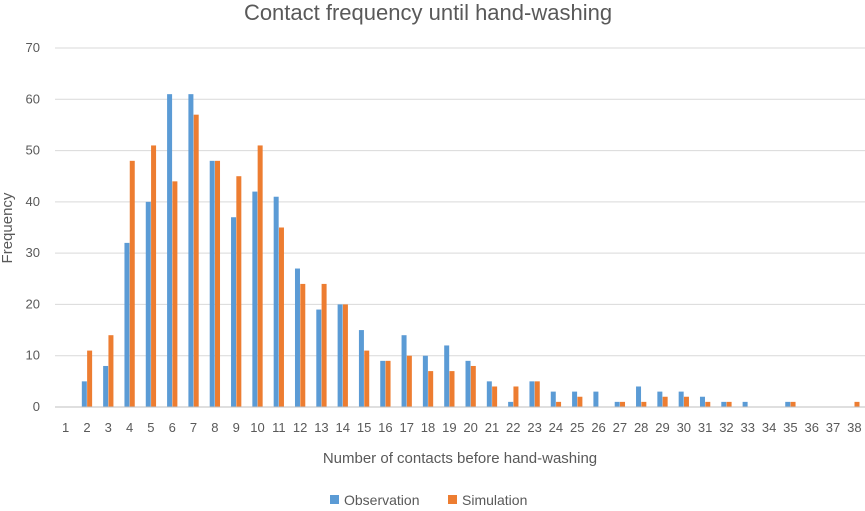  Describe the element at coordinates (769, 427) in the screenshot. I see `x-tick-label: 34` at that location.